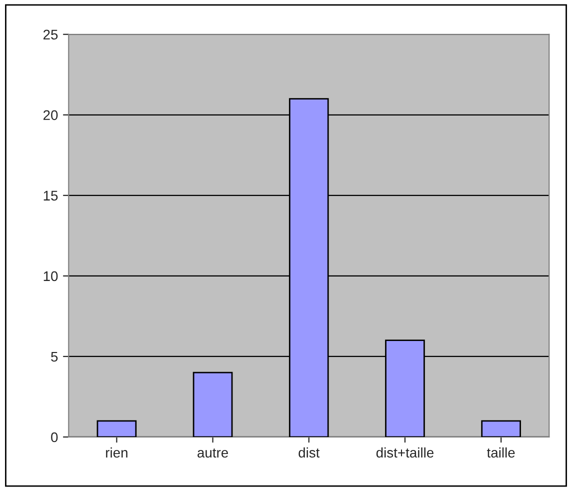 This screenshot has width=572, height=491. What do you see at coordinates (213, 453) in the screenshot?
I see `x-tick-label: autre` at bounding box center [213, 453].